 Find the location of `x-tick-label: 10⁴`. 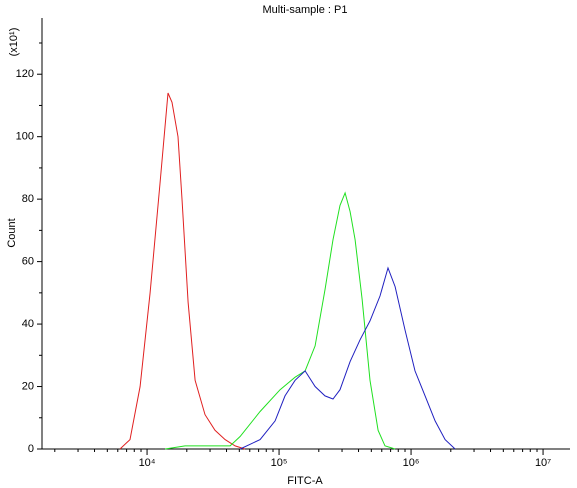

x-tick-label: 10⁴ is located at coordinates (147, 463).